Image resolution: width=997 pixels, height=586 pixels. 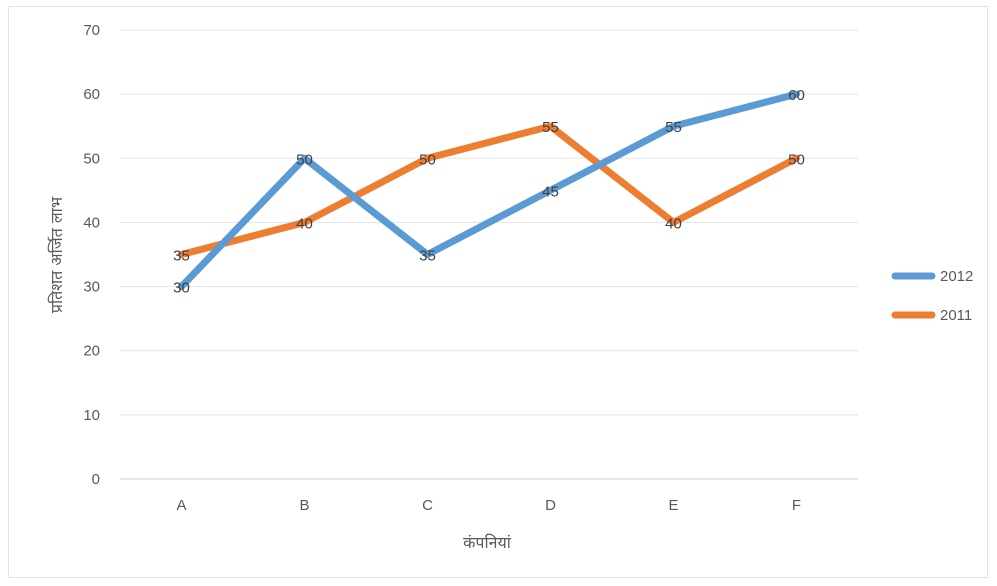 I want to click on series-line-2011, so click(x=489, y=190).